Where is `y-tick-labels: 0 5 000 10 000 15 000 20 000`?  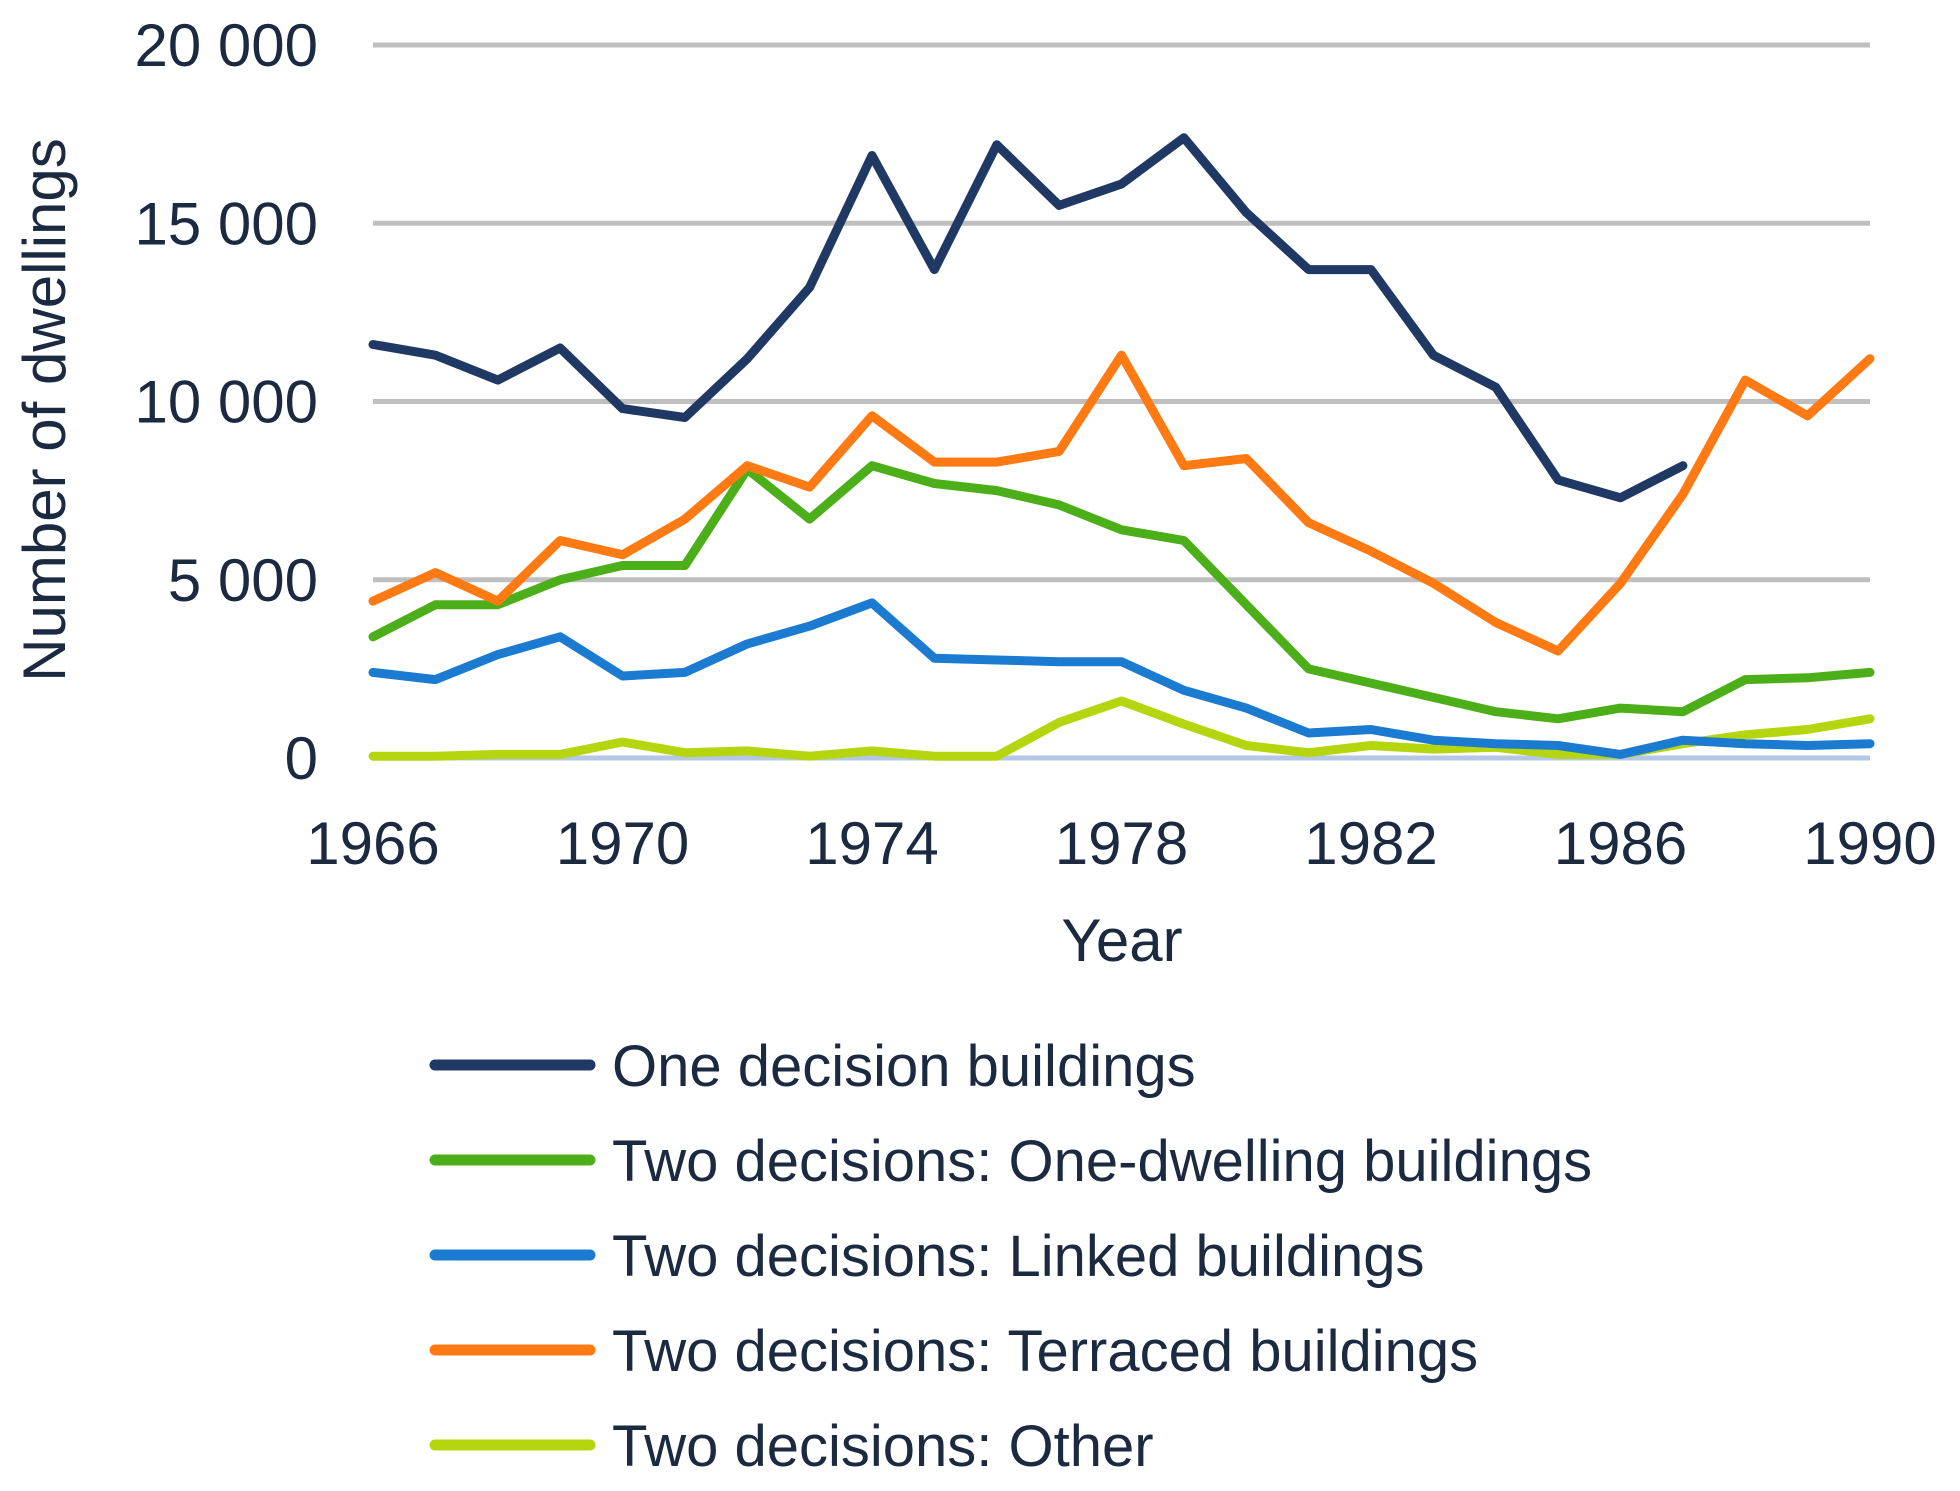 y-tick-labels: 0 5 000 10 000 15 000 20 000 is located at coordinates (226, 402).